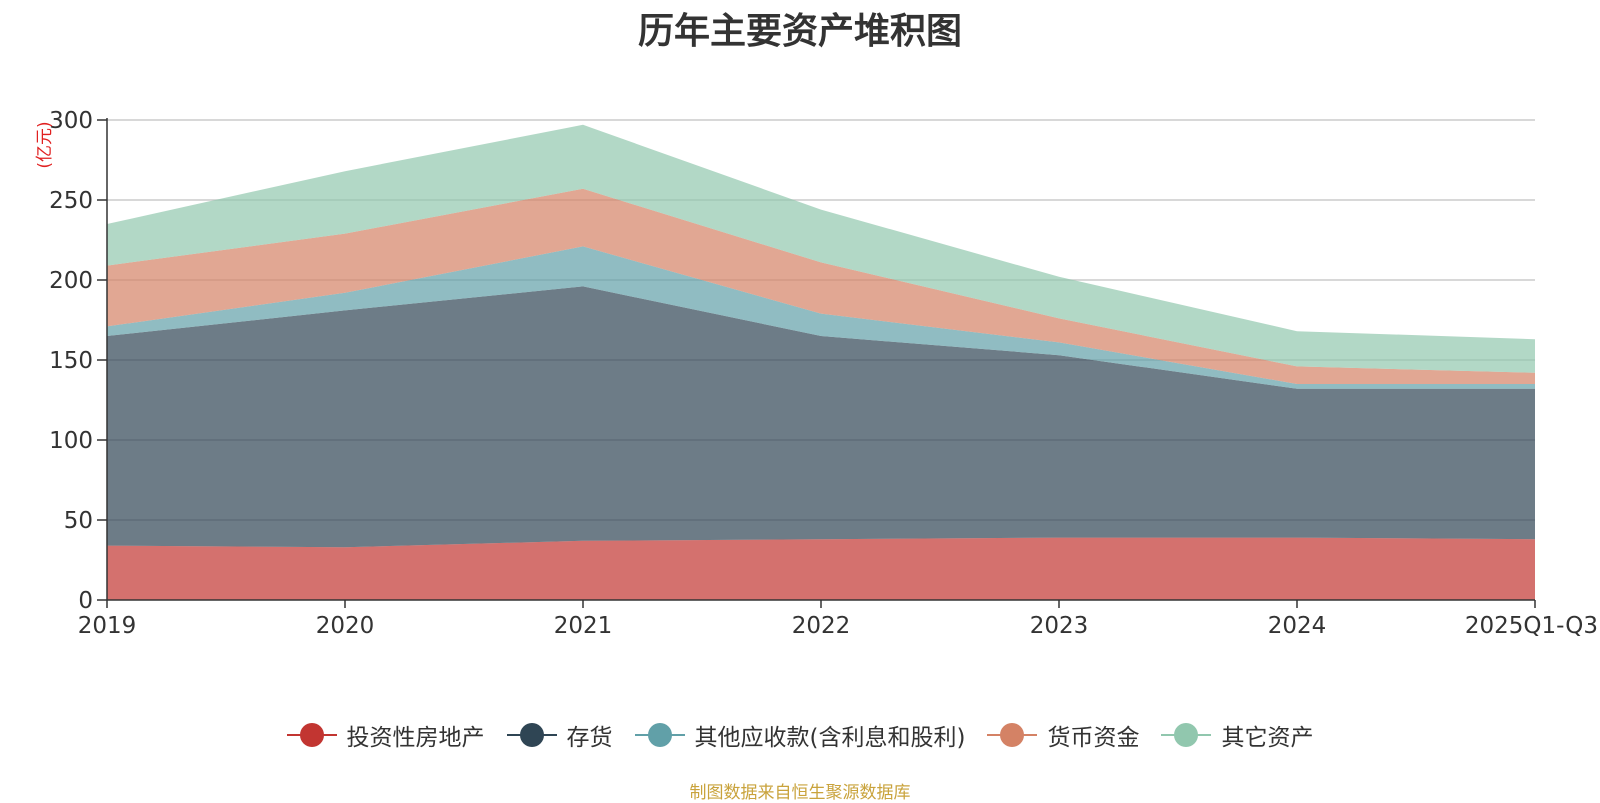  What do you see at coordinates (78, 521) in the screenshot?
I see `y-tick-label: 50` at bounding box center [78, 521].